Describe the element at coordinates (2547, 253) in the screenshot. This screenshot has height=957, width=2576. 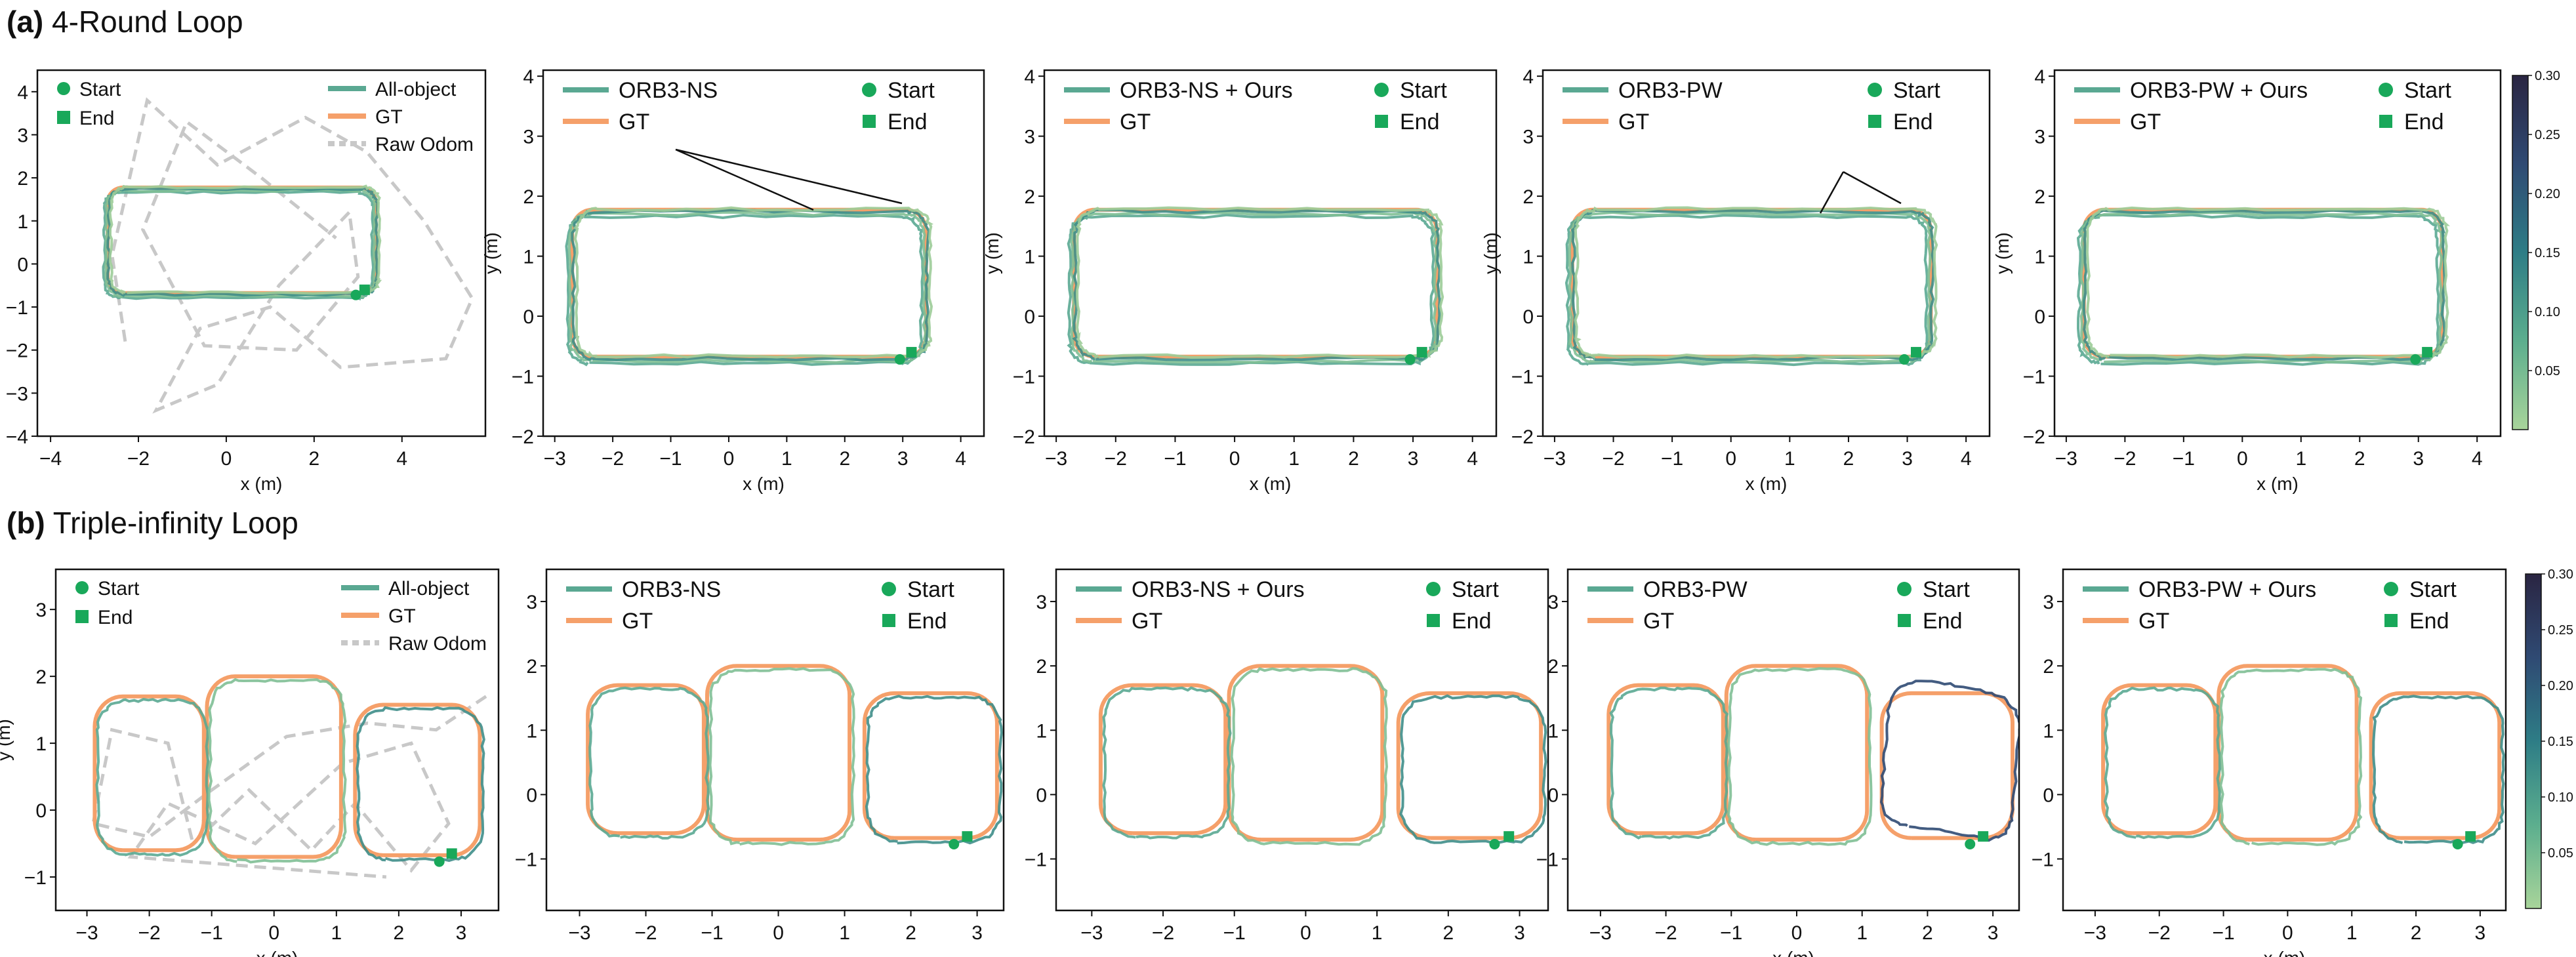
I see `colorbar-tick-label: 0.15` at that location.